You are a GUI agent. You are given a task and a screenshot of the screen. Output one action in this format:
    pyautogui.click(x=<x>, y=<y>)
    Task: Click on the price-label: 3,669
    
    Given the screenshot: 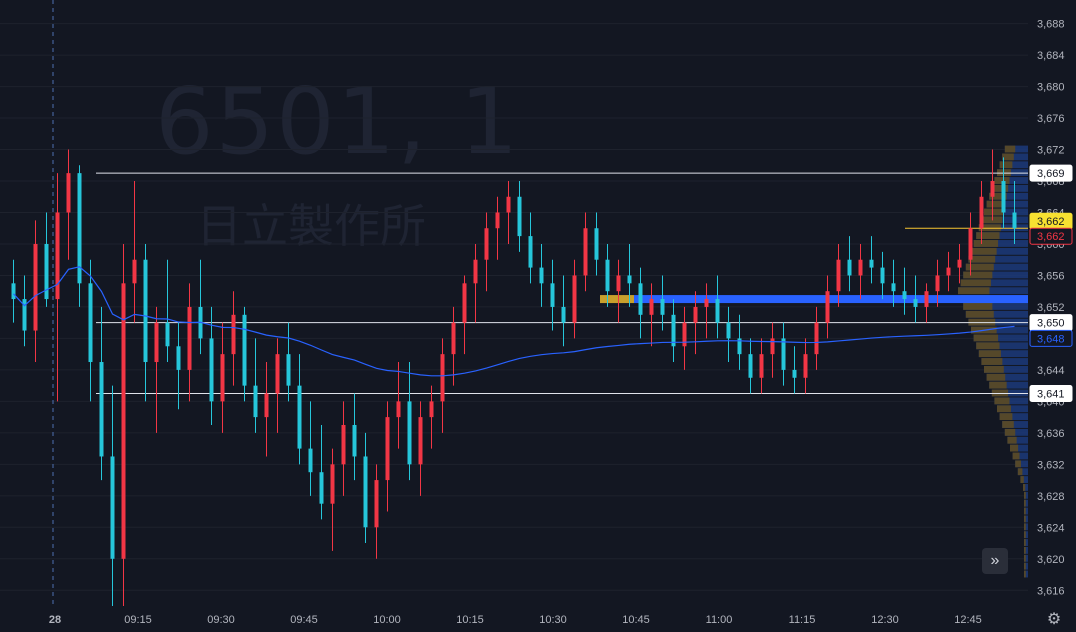 What is the action you would take?
    pyautogui.click(x=1051, y=174)
    